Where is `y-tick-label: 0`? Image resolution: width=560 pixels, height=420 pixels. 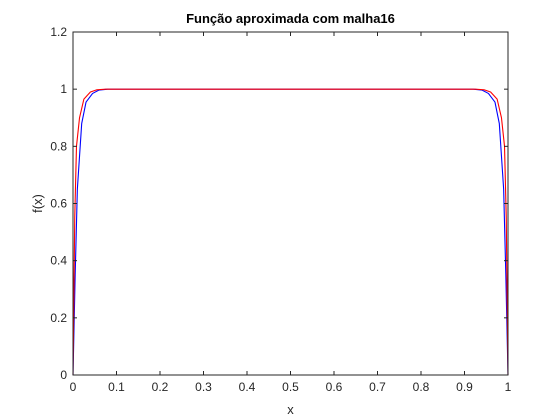 y-tick-label: 0 is located at coordinates (63, 375).